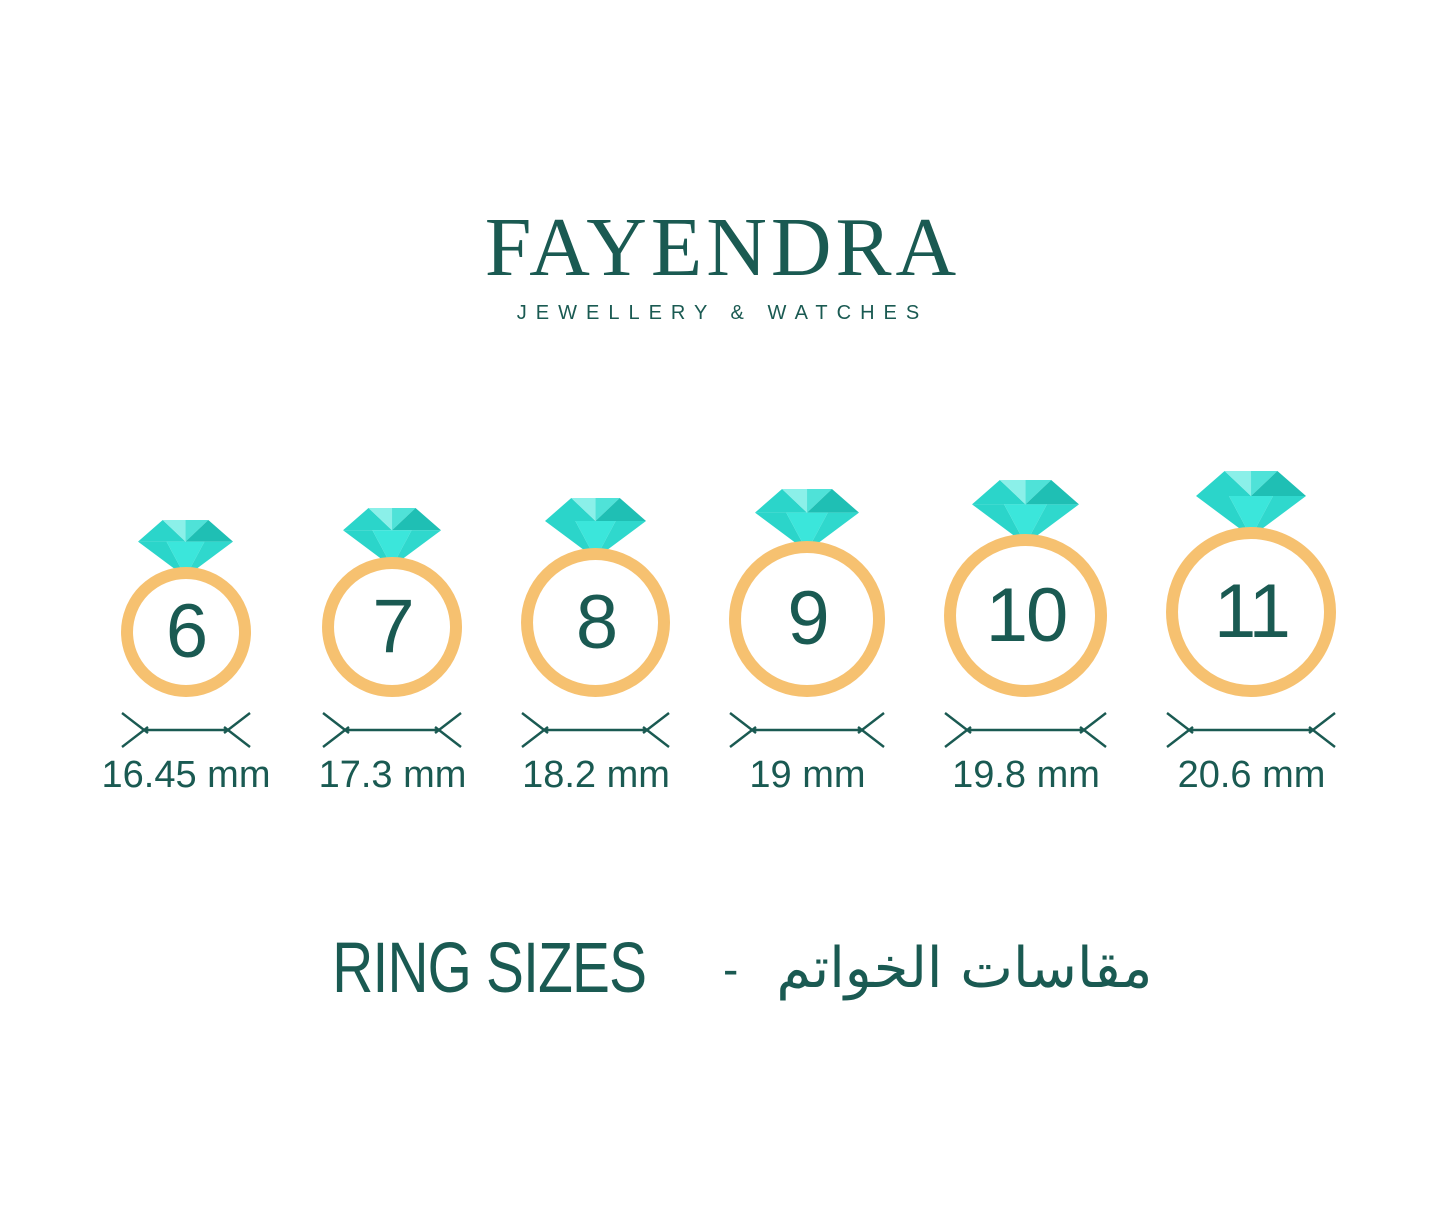 The width and height of the screenshot is (1445, 1205). Describe the element at coordinates (722, 313) in the screenshot. I see `brand-tagline: JEWELLERY & WATCHES` at that location.